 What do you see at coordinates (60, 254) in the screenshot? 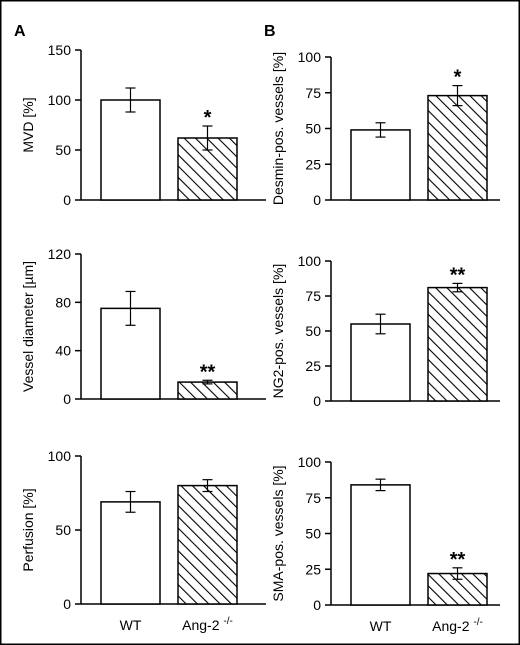
I see `y-tick-label: 120` at bounding box center [60, 254].